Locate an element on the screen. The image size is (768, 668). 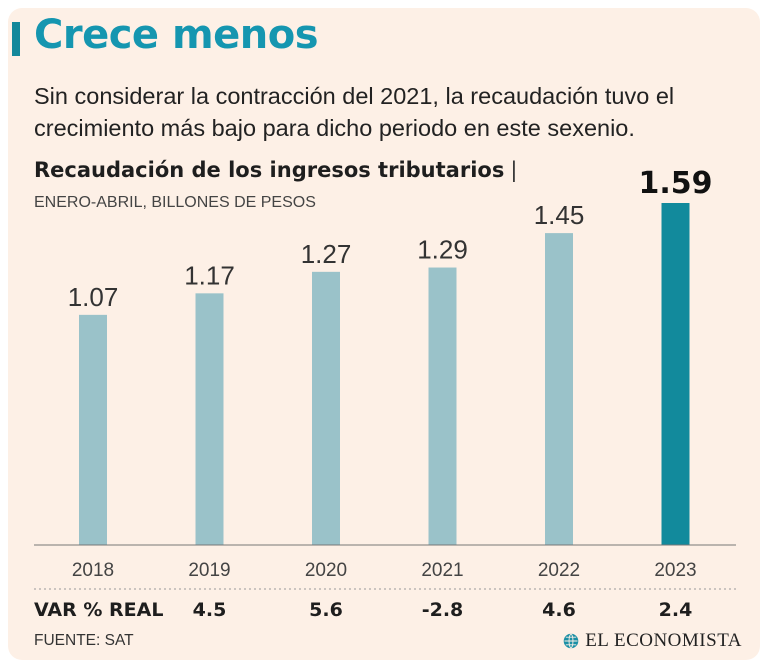
x-tick-label: 2019 is located at coordinates (209, 570).